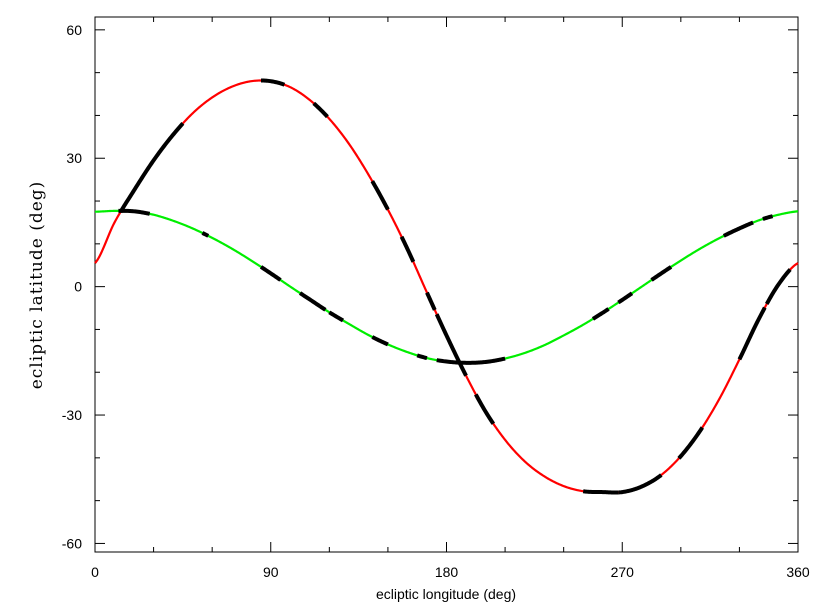 The width and height of the screenshot is (827, 616). What do you see at coordinates (74, 30) in the screenshot?
I see `y-tick-label: 60` at bounding box center [74, 30].